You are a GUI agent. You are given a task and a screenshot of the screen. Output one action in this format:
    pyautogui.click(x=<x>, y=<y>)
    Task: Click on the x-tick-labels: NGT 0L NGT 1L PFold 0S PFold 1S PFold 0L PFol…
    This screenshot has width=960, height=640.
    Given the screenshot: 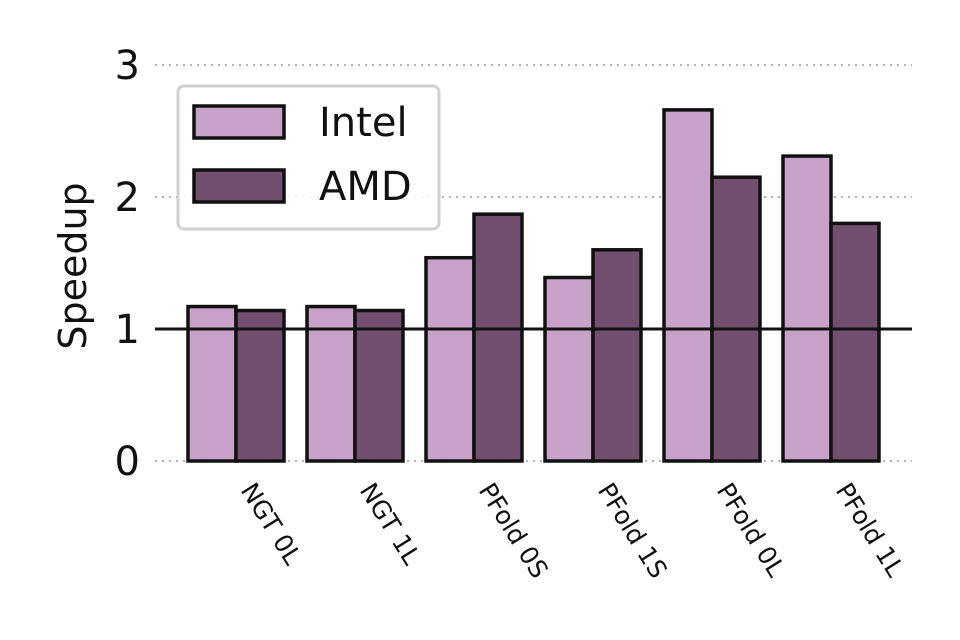 What is the action you would take?
    pyautogui.click(x=572, y=531)
    